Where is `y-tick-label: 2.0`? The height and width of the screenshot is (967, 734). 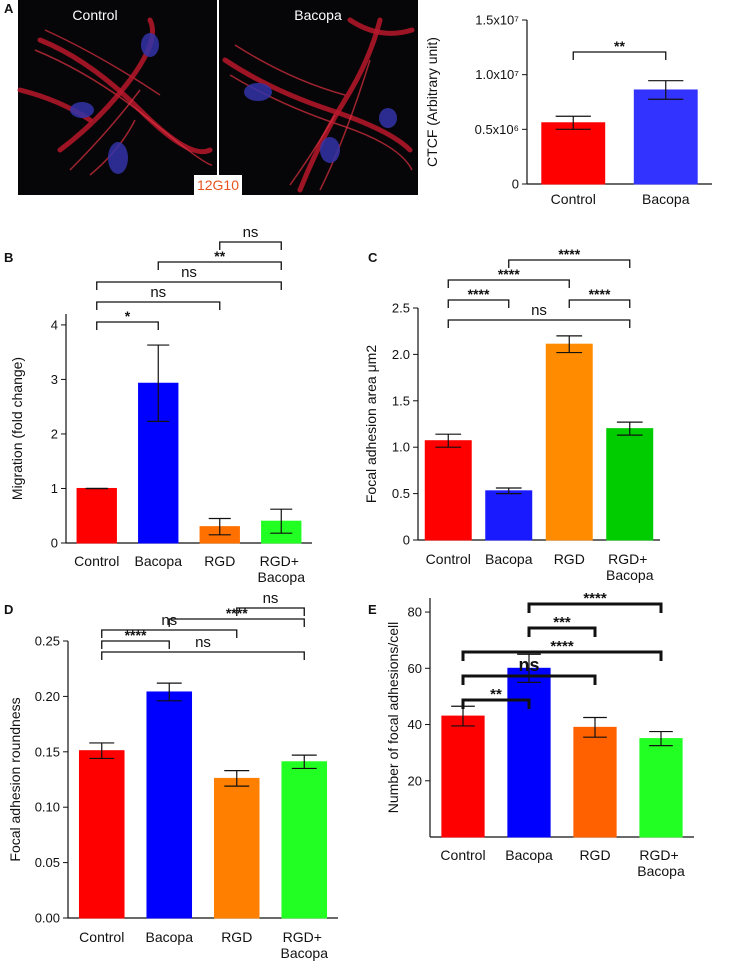
y-tick-label: 2.0 is located at coordinates (401, 354).